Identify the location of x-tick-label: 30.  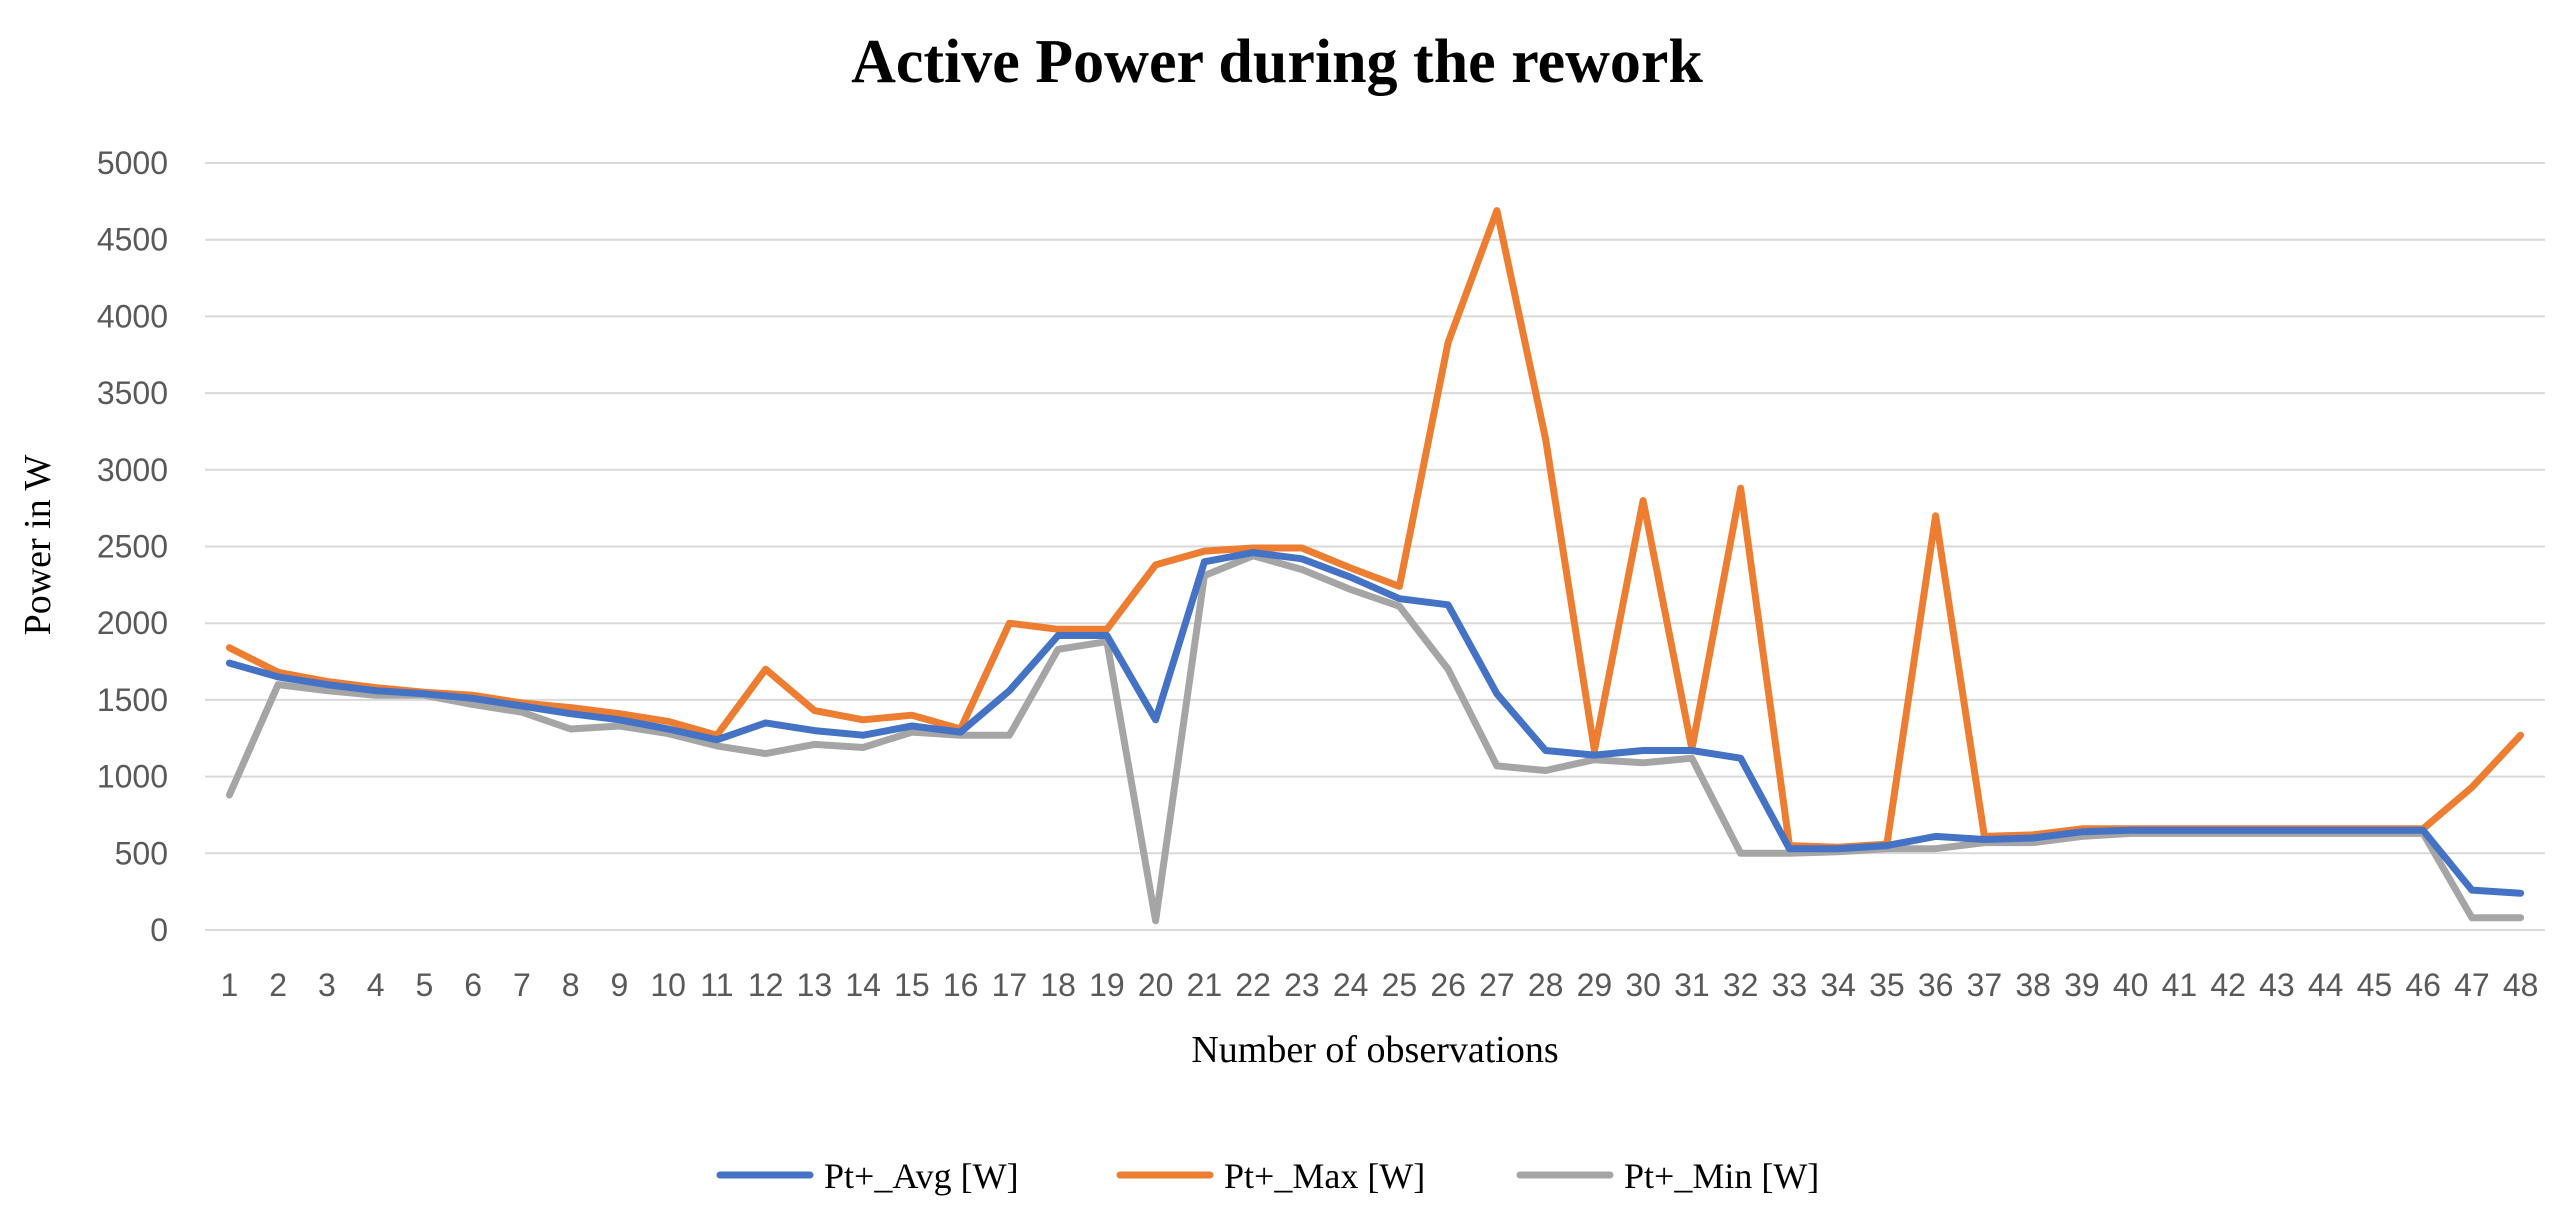
(1643, 985).